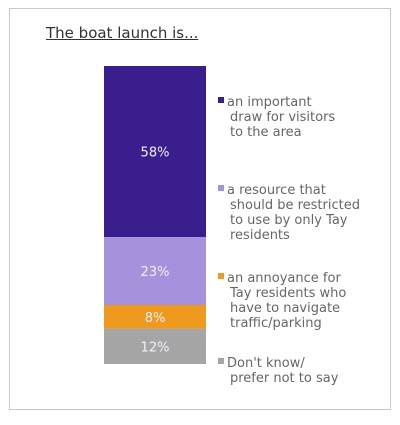  I want to click on bar-value-label-3: 8%, so click(155, 318).